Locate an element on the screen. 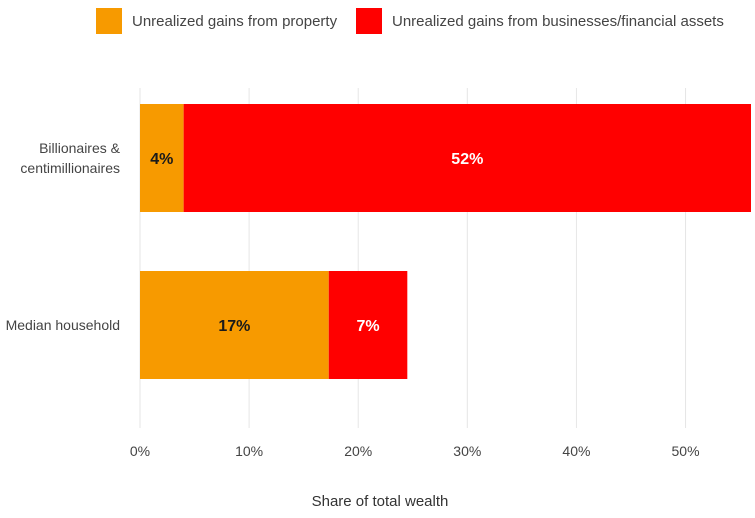  x-tick-label: 50% is located at coordinates (686, 451).